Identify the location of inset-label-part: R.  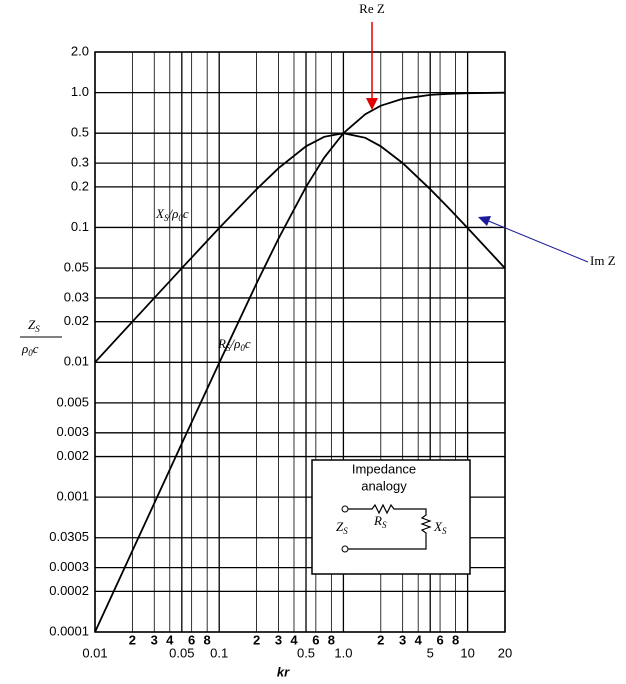
(377, 520).